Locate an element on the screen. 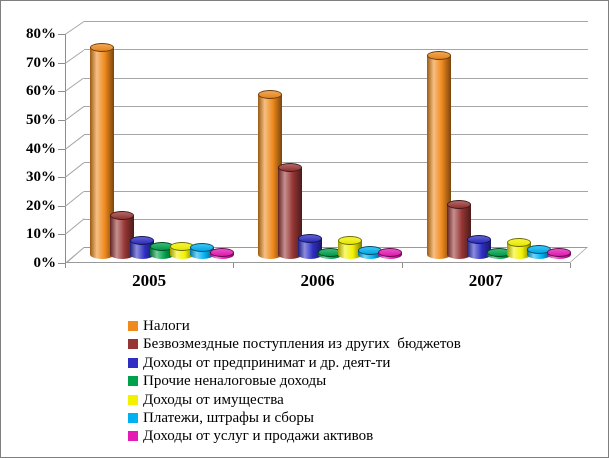 This screenshot has width=609, height=458. legend-item: Платежи, штрафы и сборы is located at coordinates (294, 418).